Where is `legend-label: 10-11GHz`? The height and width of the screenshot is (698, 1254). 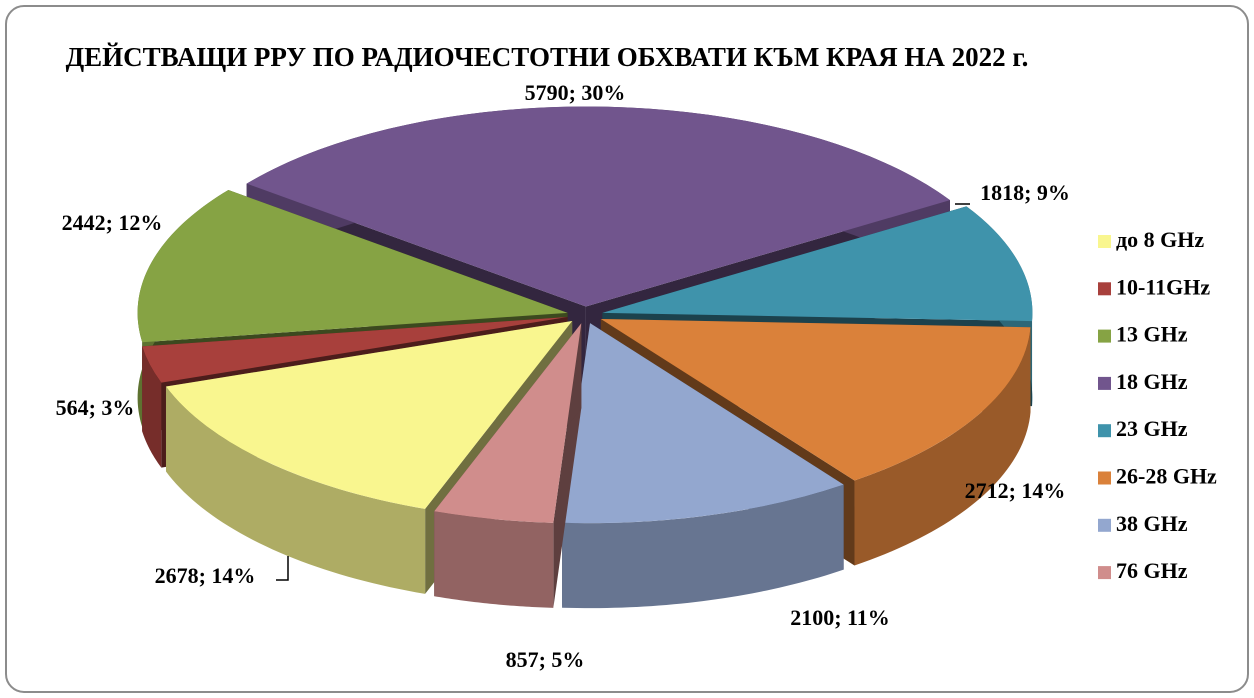
legend-label: 10-11GHz is located at coordinates (1163, 286).